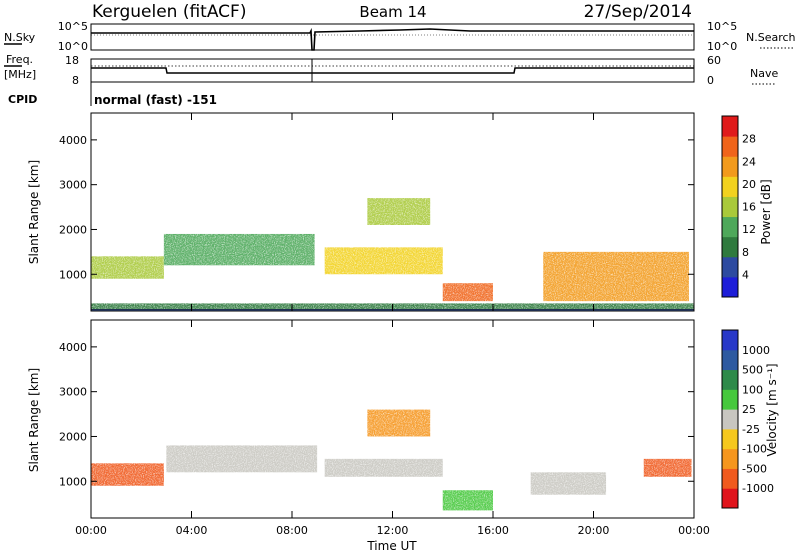 The height and width of the screenshot is (554, 800). Describe the element at coordinates (749, 184) in the screenshot. I see `colorbar-tick-label: 20` at that location.